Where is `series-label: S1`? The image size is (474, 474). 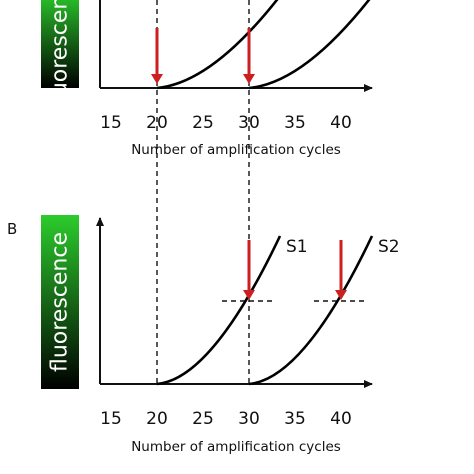
series-label: S1 is located at coordinates (297, 247).